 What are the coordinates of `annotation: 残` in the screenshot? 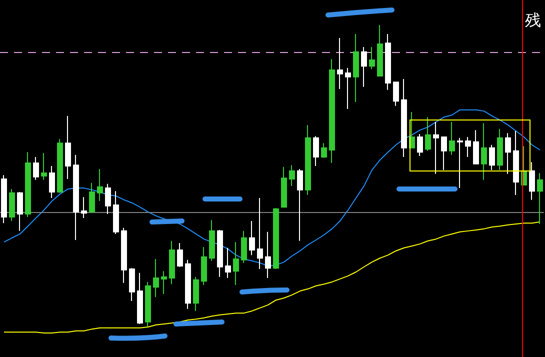 It's located at (533, 20).